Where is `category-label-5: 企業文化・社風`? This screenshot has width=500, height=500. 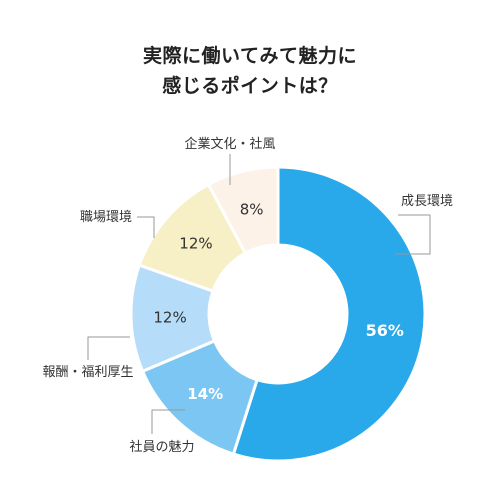 category-label-5: 企業文化・社風 is located at coordinates (229, 144).